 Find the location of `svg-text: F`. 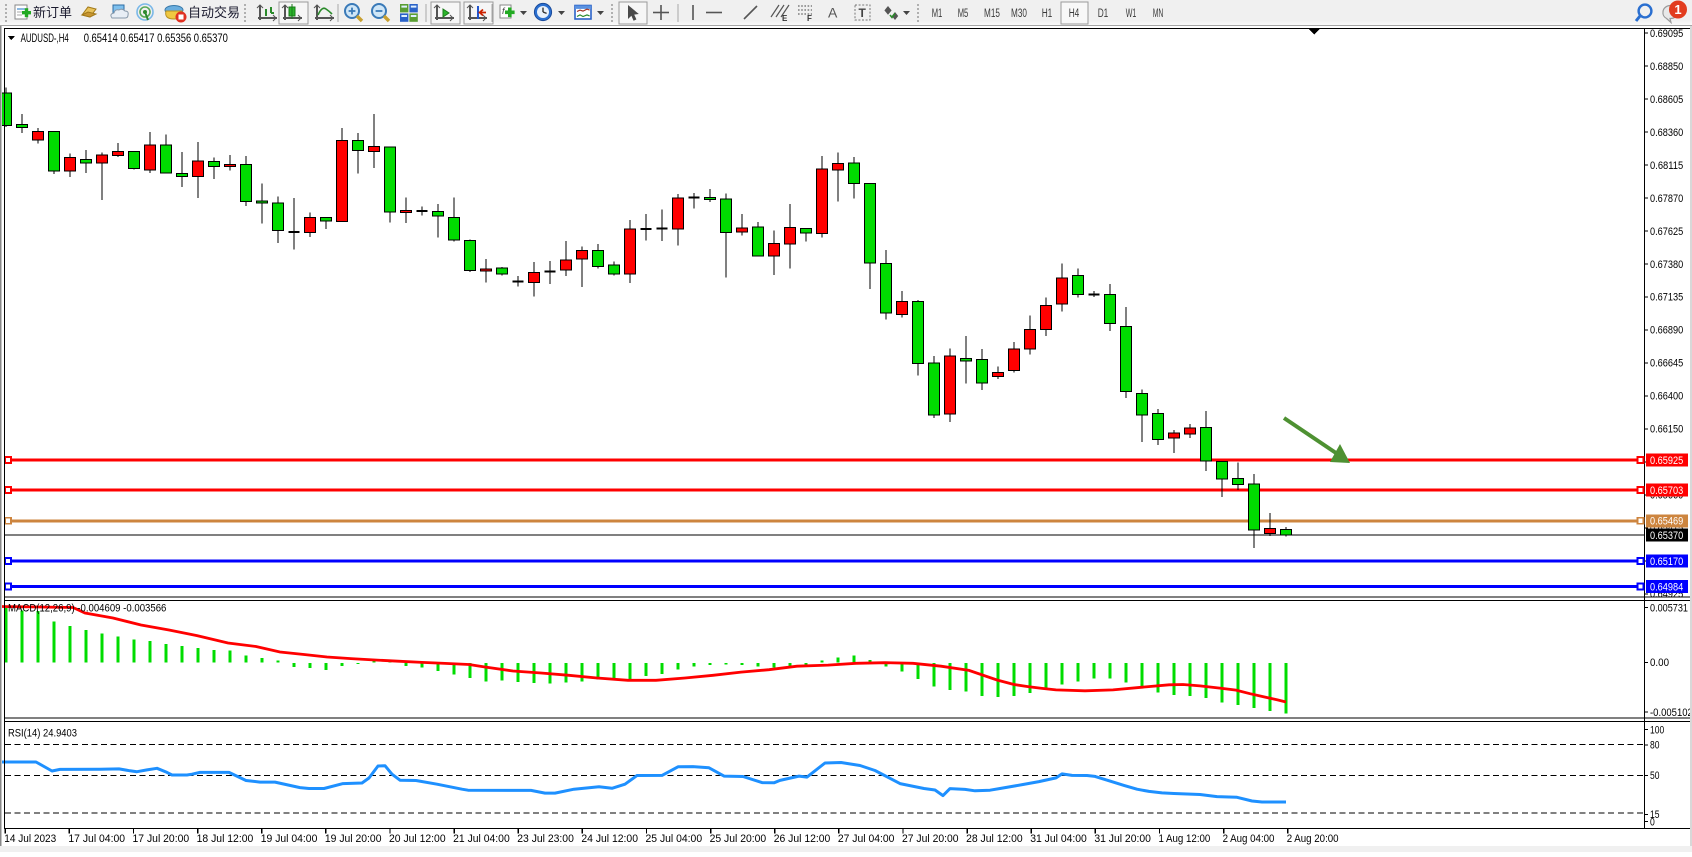

svg-text: F is located at coordinates (809, 18).